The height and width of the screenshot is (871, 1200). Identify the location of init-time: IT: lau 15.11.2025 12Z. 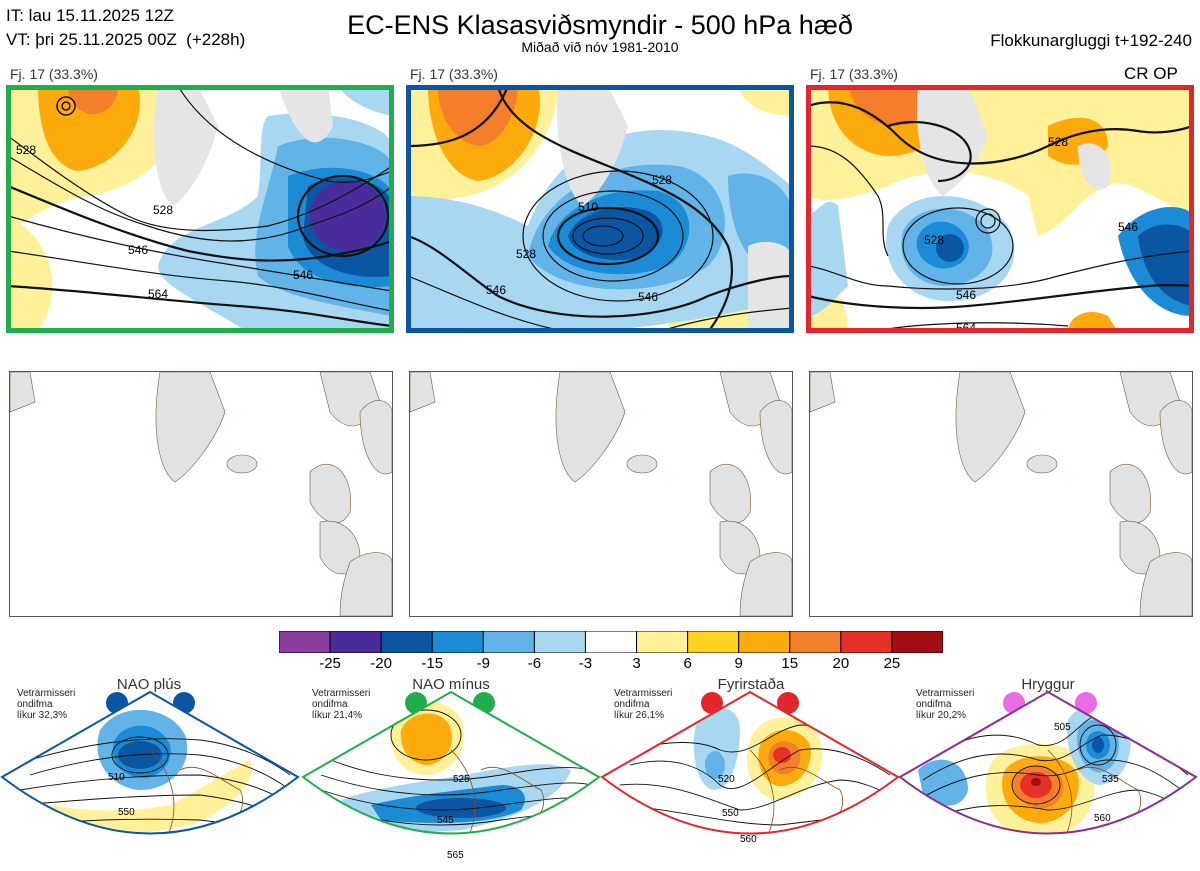
(90, 15).